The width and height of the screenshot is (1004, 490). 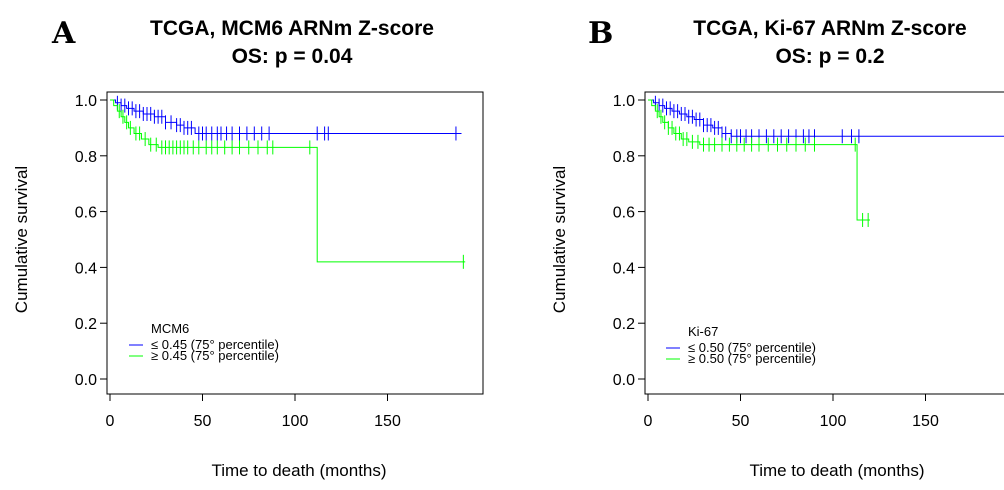 I want to click on chart-subtitle: OS: p = 0.04, so click(x=292, y=56).